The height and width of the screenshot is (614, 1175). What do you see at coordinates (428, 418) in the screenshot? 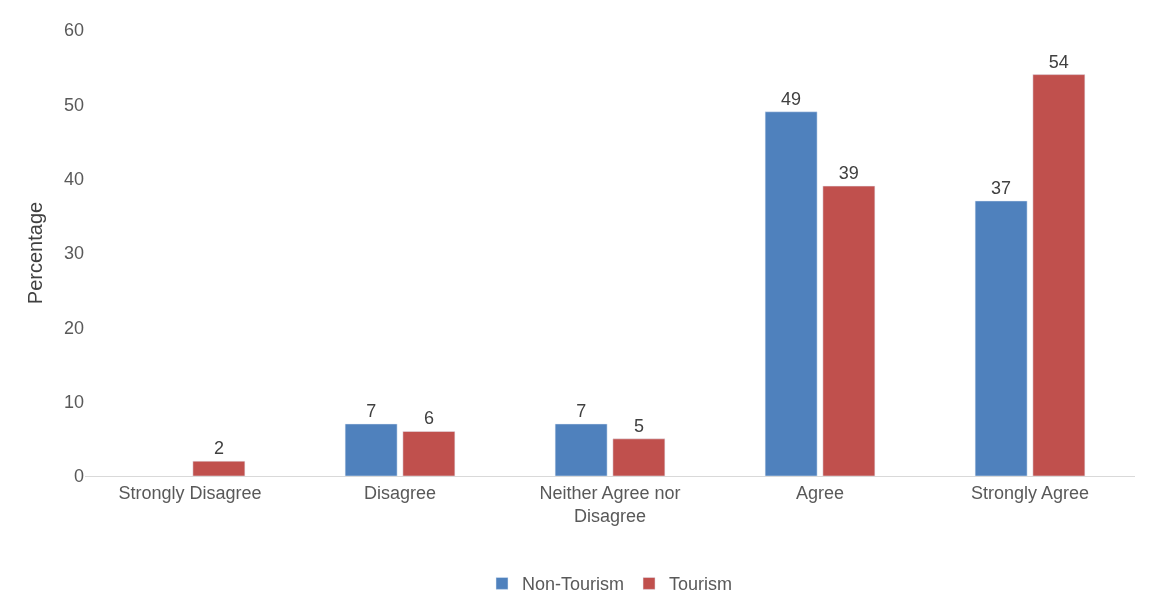
I see `data-label: 6` at bounding box center [428, 418].